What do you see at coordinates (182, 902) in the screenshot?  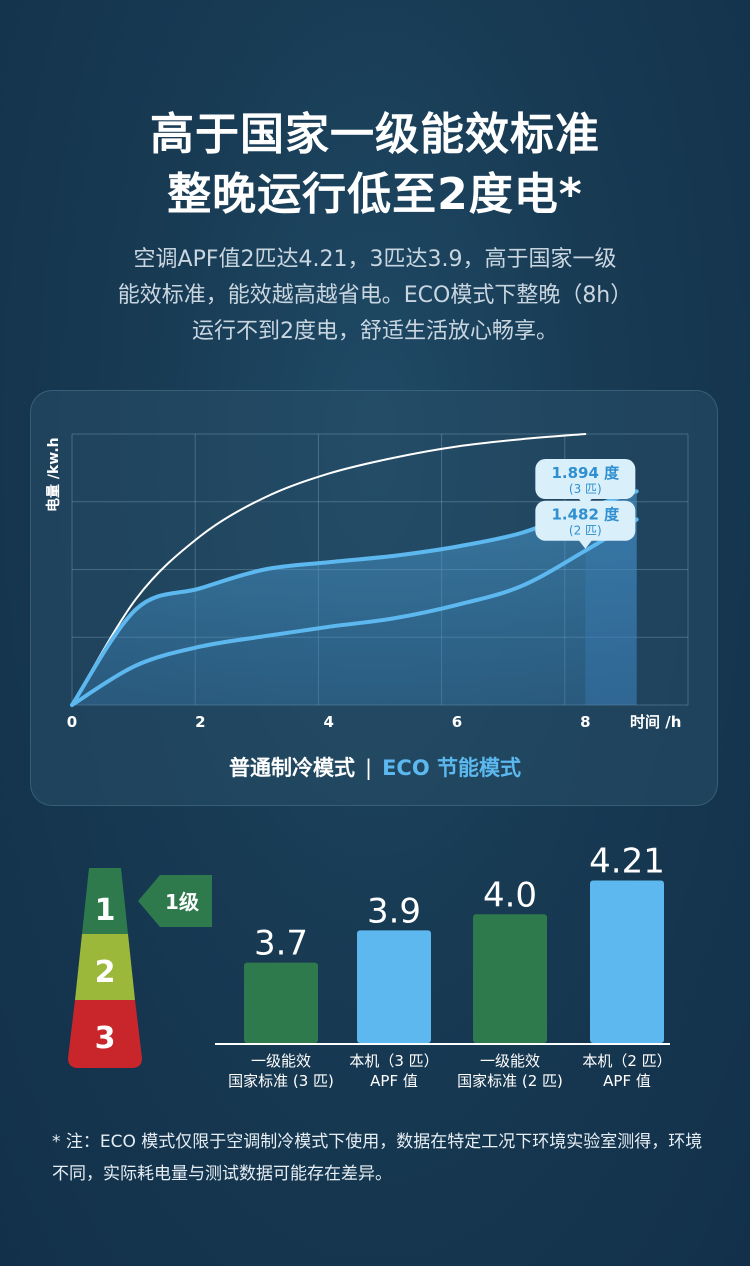 I see `level-pointer-label: 1级` at bounding box center [182, 902].